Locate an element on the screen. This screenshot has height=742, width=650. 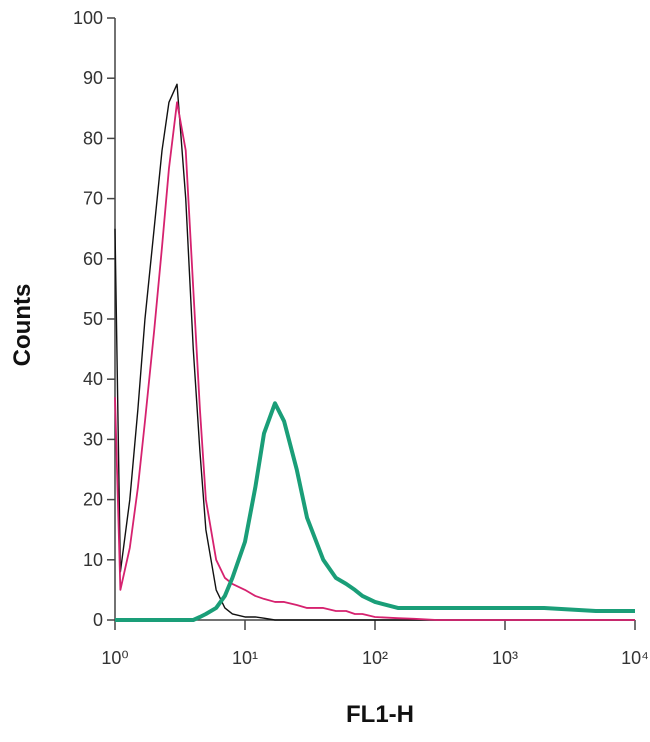
y-tick-label: 90 is located at coordinates (93, 78).